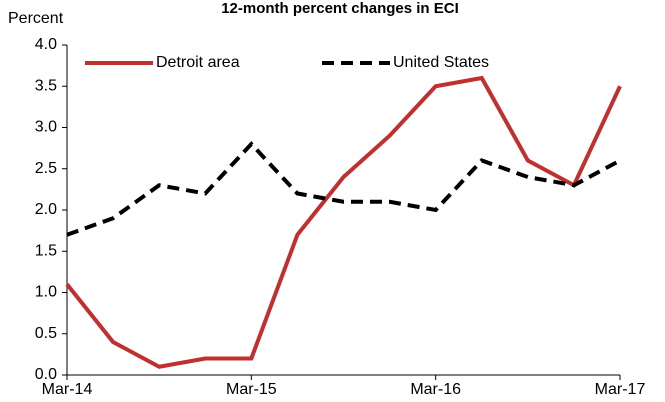 Image resolution: width=665 pixels, height=402 pixels. I want to click on legend-label: Detroit area, so click(198, 62).